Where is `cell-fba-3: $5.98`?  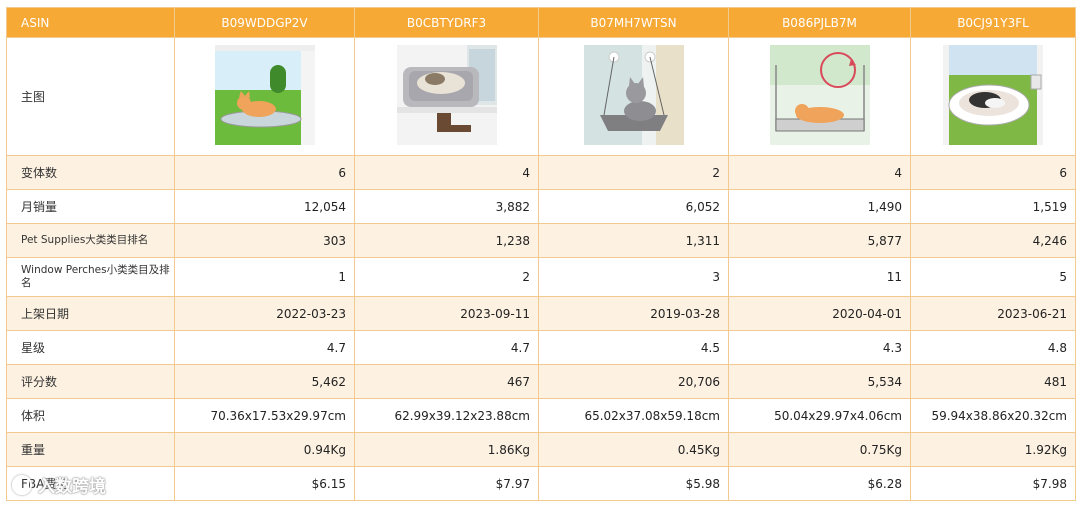
cell-fba-3: $5.98 is located at coordinates (633, 483).